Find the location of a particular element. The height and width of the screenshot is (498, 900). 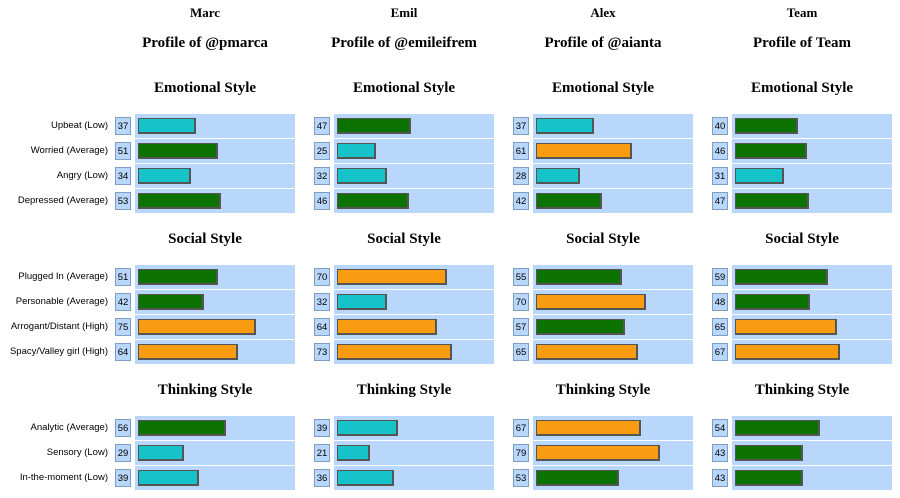

trait-row: 65 is located at coordinates (603, 352).